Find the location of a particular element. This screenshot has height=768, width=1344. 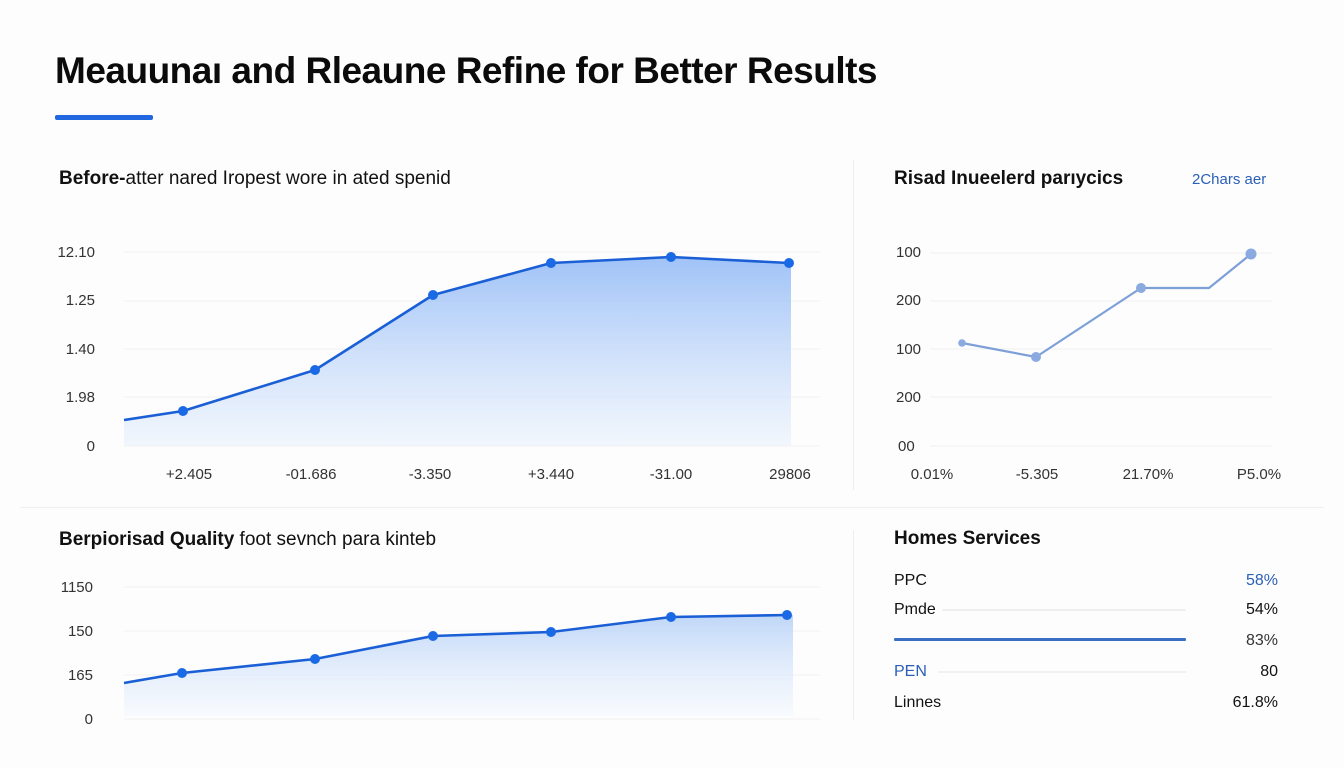

x-tick: -31.00 is located at coordinates (671, 474).